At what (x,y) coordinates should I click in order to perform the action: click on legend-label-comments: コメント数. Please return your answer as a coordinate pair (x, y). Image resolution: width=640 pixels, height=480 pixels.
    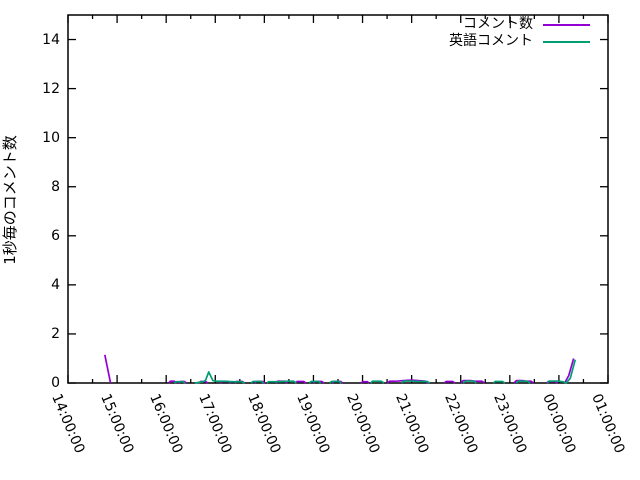
    Looking at the image, I should click on (498, 24).